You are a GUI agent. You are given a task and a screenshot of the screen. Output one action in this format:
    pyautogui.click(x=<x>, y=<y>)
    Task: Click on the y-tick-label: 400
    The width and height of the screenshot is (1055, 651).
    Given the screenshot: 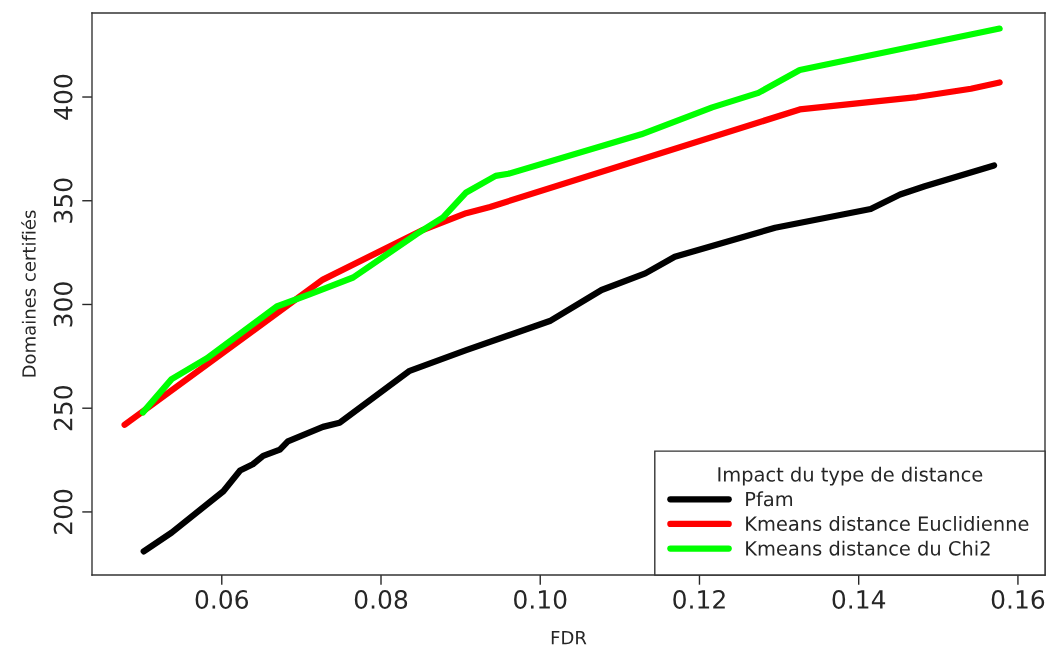 What is the action you would take?
    pyautogui.click(x=63, y=97)
    